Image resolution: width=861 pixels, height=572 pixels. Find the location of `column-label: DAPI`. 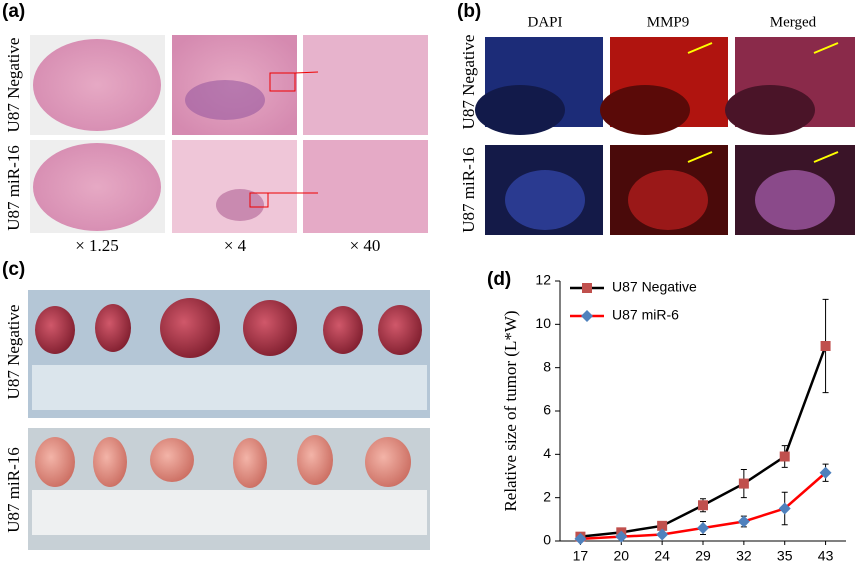

column-label: DAPI is located at coordinates (544, 22).